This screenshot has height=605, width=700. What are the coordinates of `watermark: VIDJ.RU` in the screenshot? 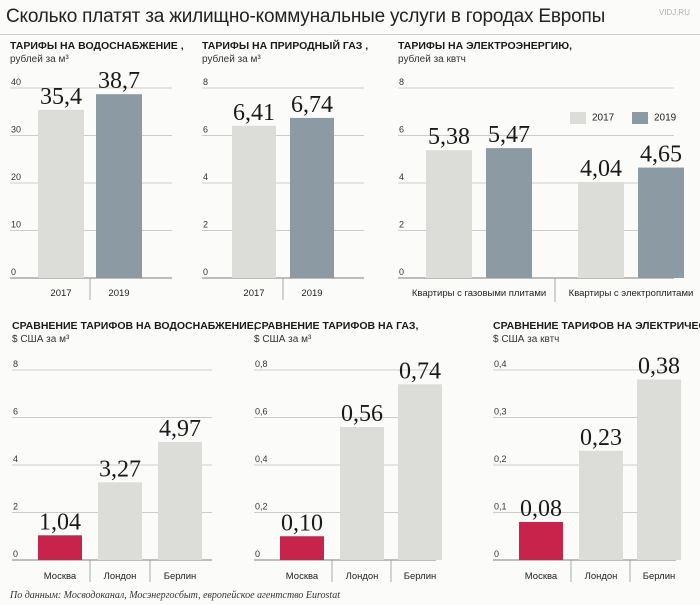 It's located at (674, 12).